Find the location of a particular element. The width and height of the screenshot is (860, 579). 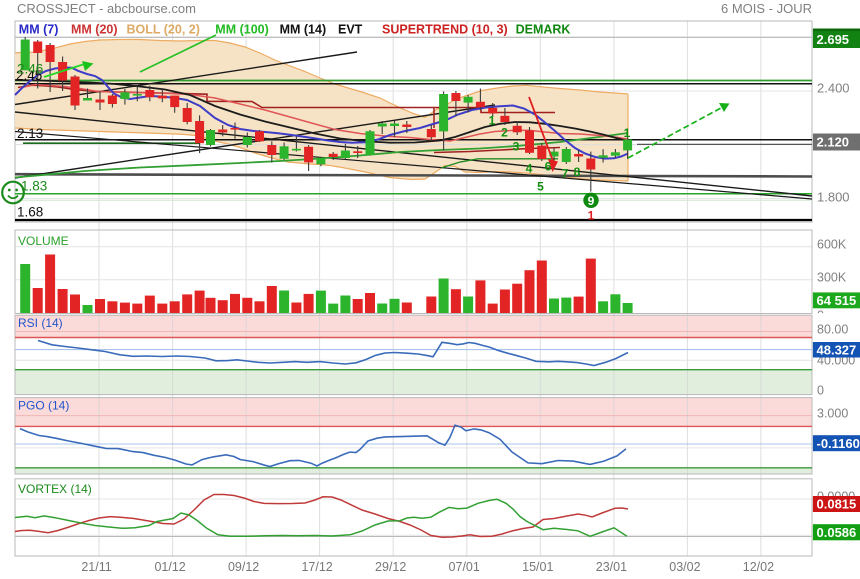

svg-text: 15/01 is located at coordinates (537, 567).